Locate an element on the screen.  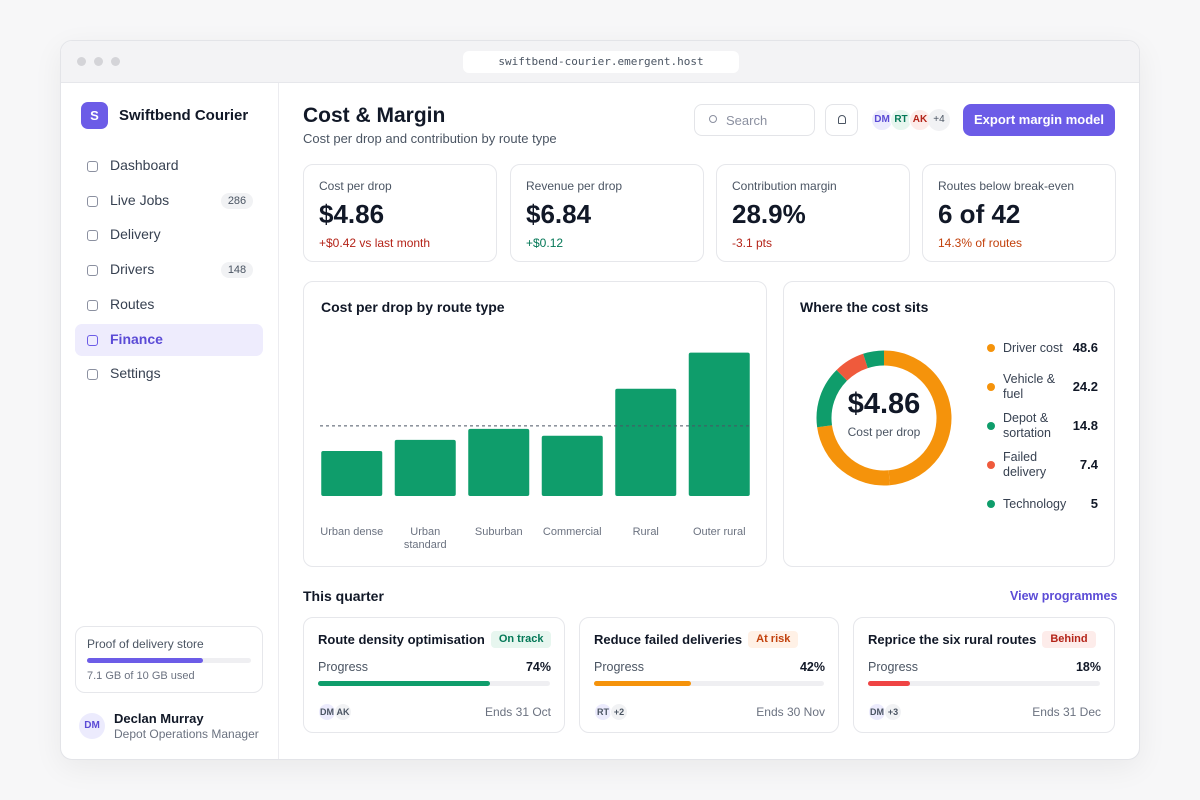
kpi-label: Cost per drop is located at coordinates (355, 186).